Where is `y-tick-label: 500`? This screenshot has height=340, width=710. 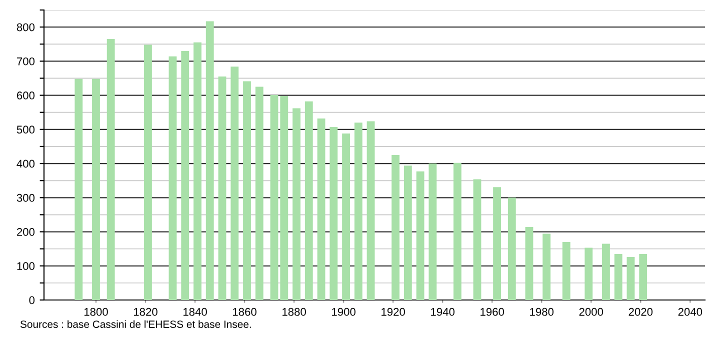
y-tick-label: 500 is located at coordinates (25, 130).